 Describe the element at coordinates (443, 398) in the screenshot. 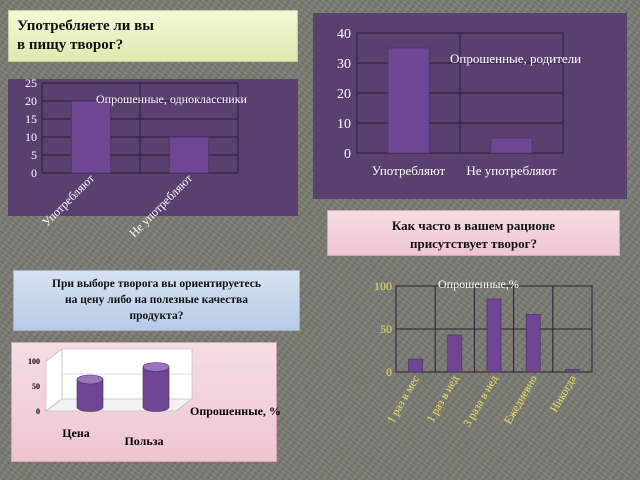

I see `x-tick-label: 1 раз в нед` at that location.